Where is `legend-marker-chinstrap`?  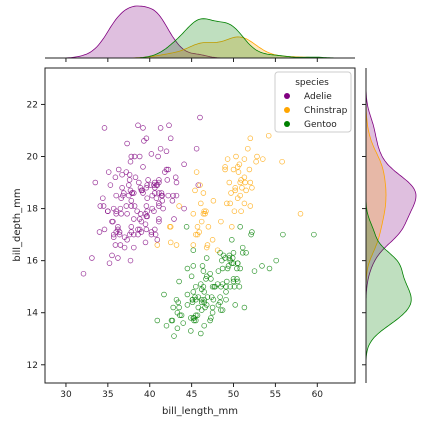 legend-marker-chinstrap is located at coordinates (287, 110).